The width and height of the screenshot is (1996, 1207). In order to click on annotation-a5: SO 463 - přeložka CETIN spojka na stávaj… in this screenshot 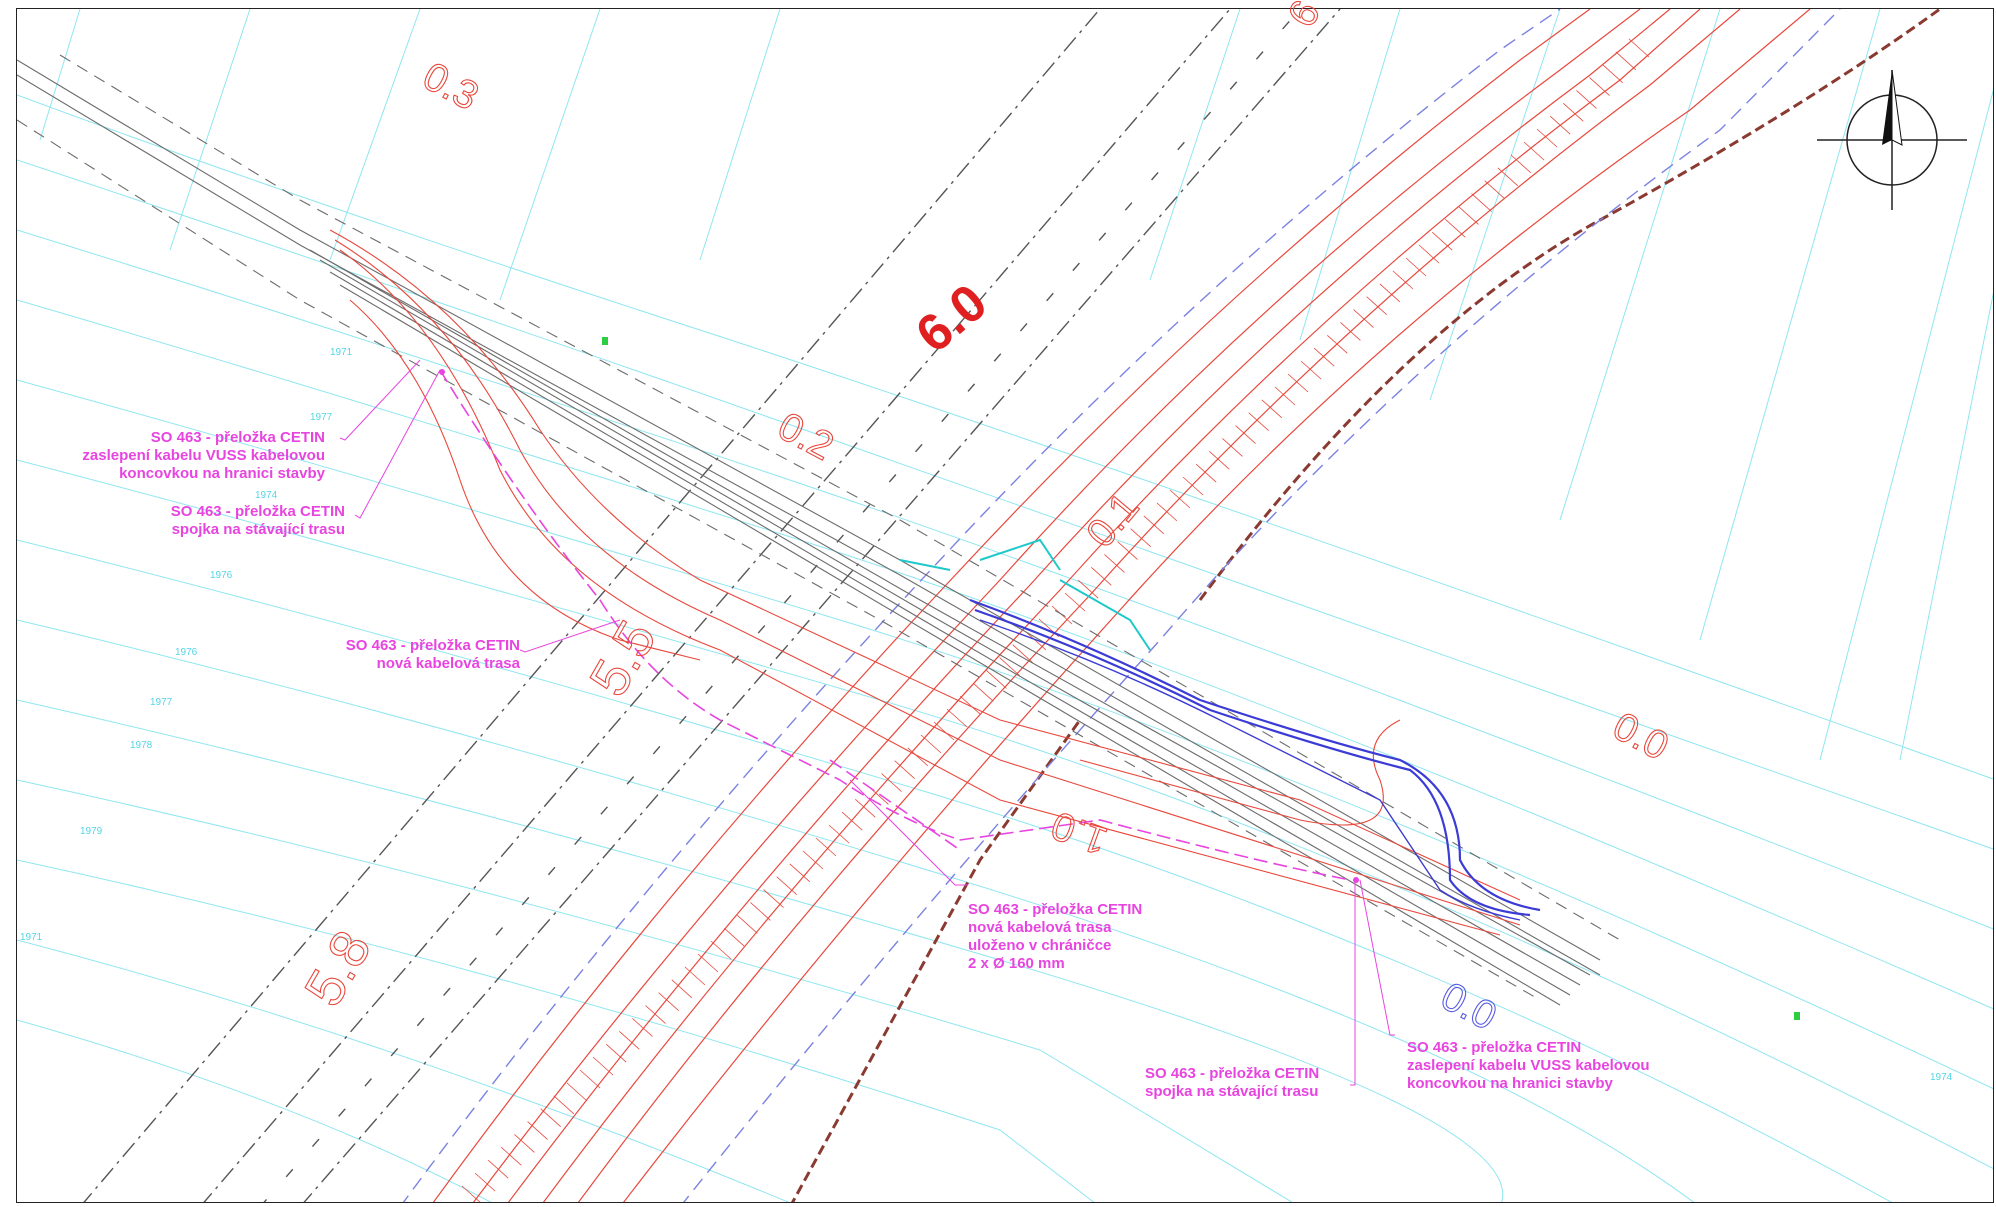, I will do `click(1232, 1082)`.